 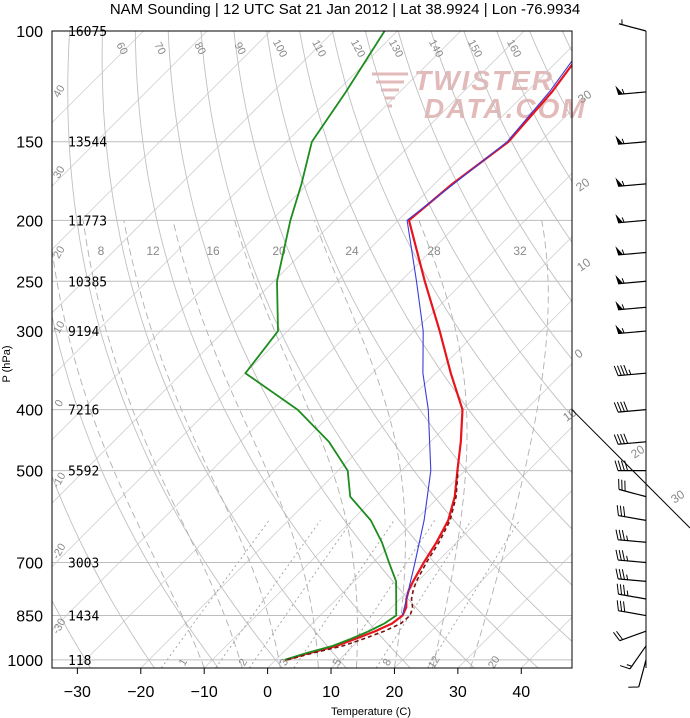 I want to click on mixing-ratio-label: 3, so click(x=284, y=662).